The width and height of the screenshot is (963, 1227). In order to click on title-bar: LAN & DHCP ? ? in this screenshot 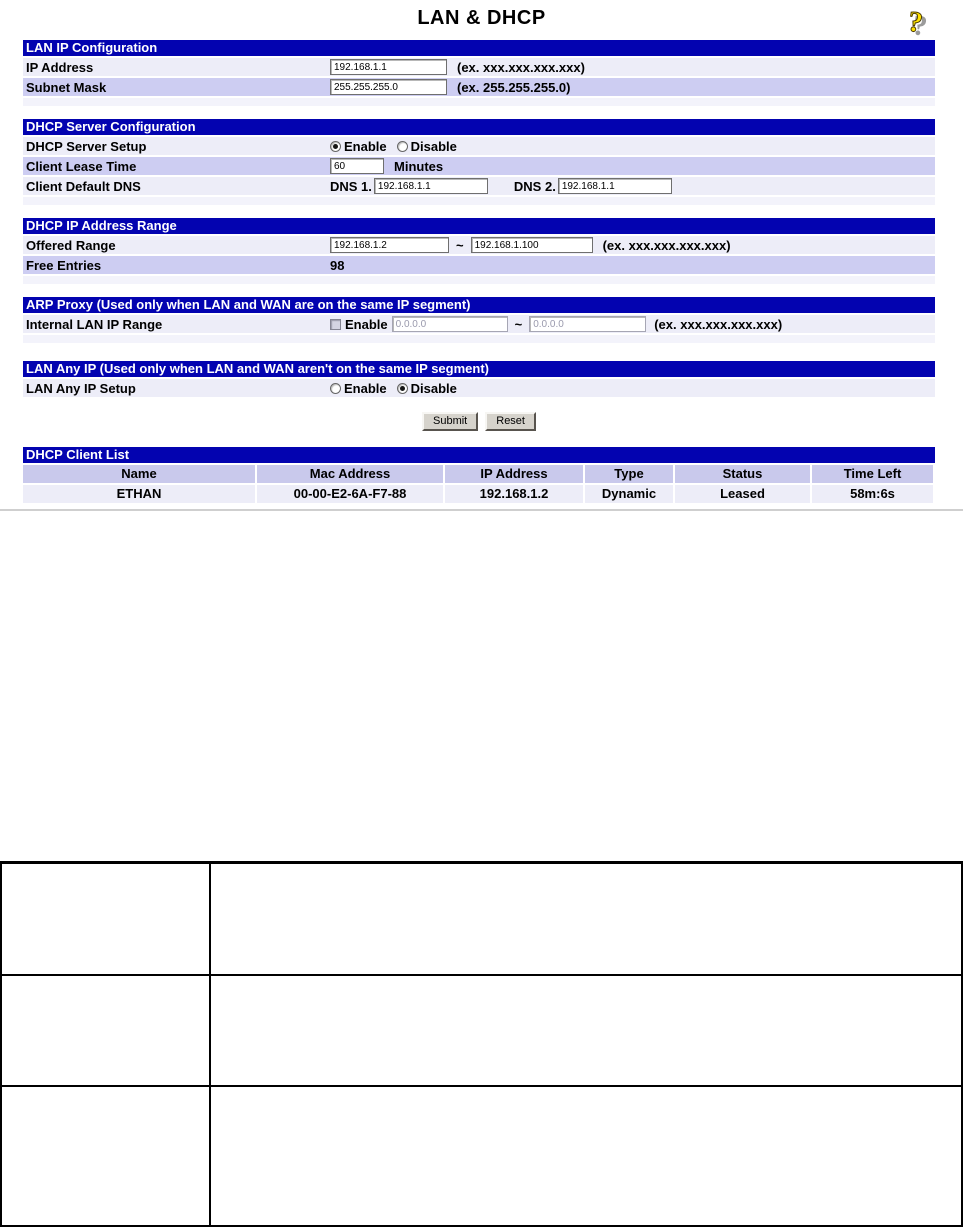, I will do `click(481, 21)`.